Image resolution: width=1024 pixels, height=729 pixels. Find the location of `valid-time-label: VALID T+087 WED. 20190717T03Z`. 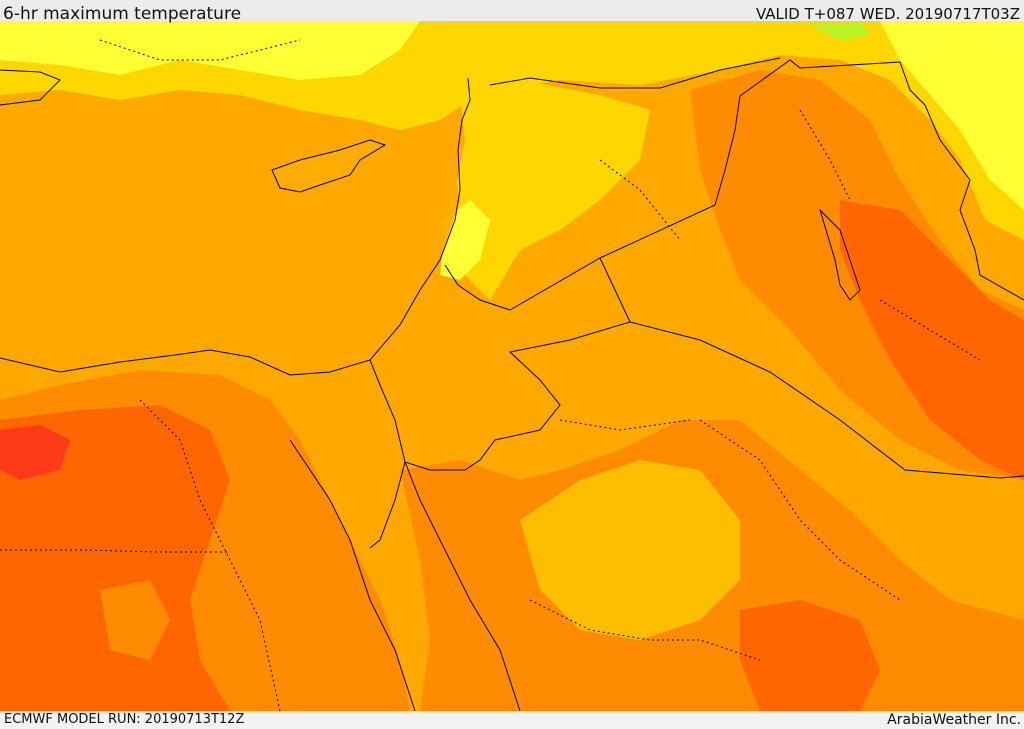

valid-time-label: VALID T+087 WED. 20190717T03Z is located at coordinates (887, 14).